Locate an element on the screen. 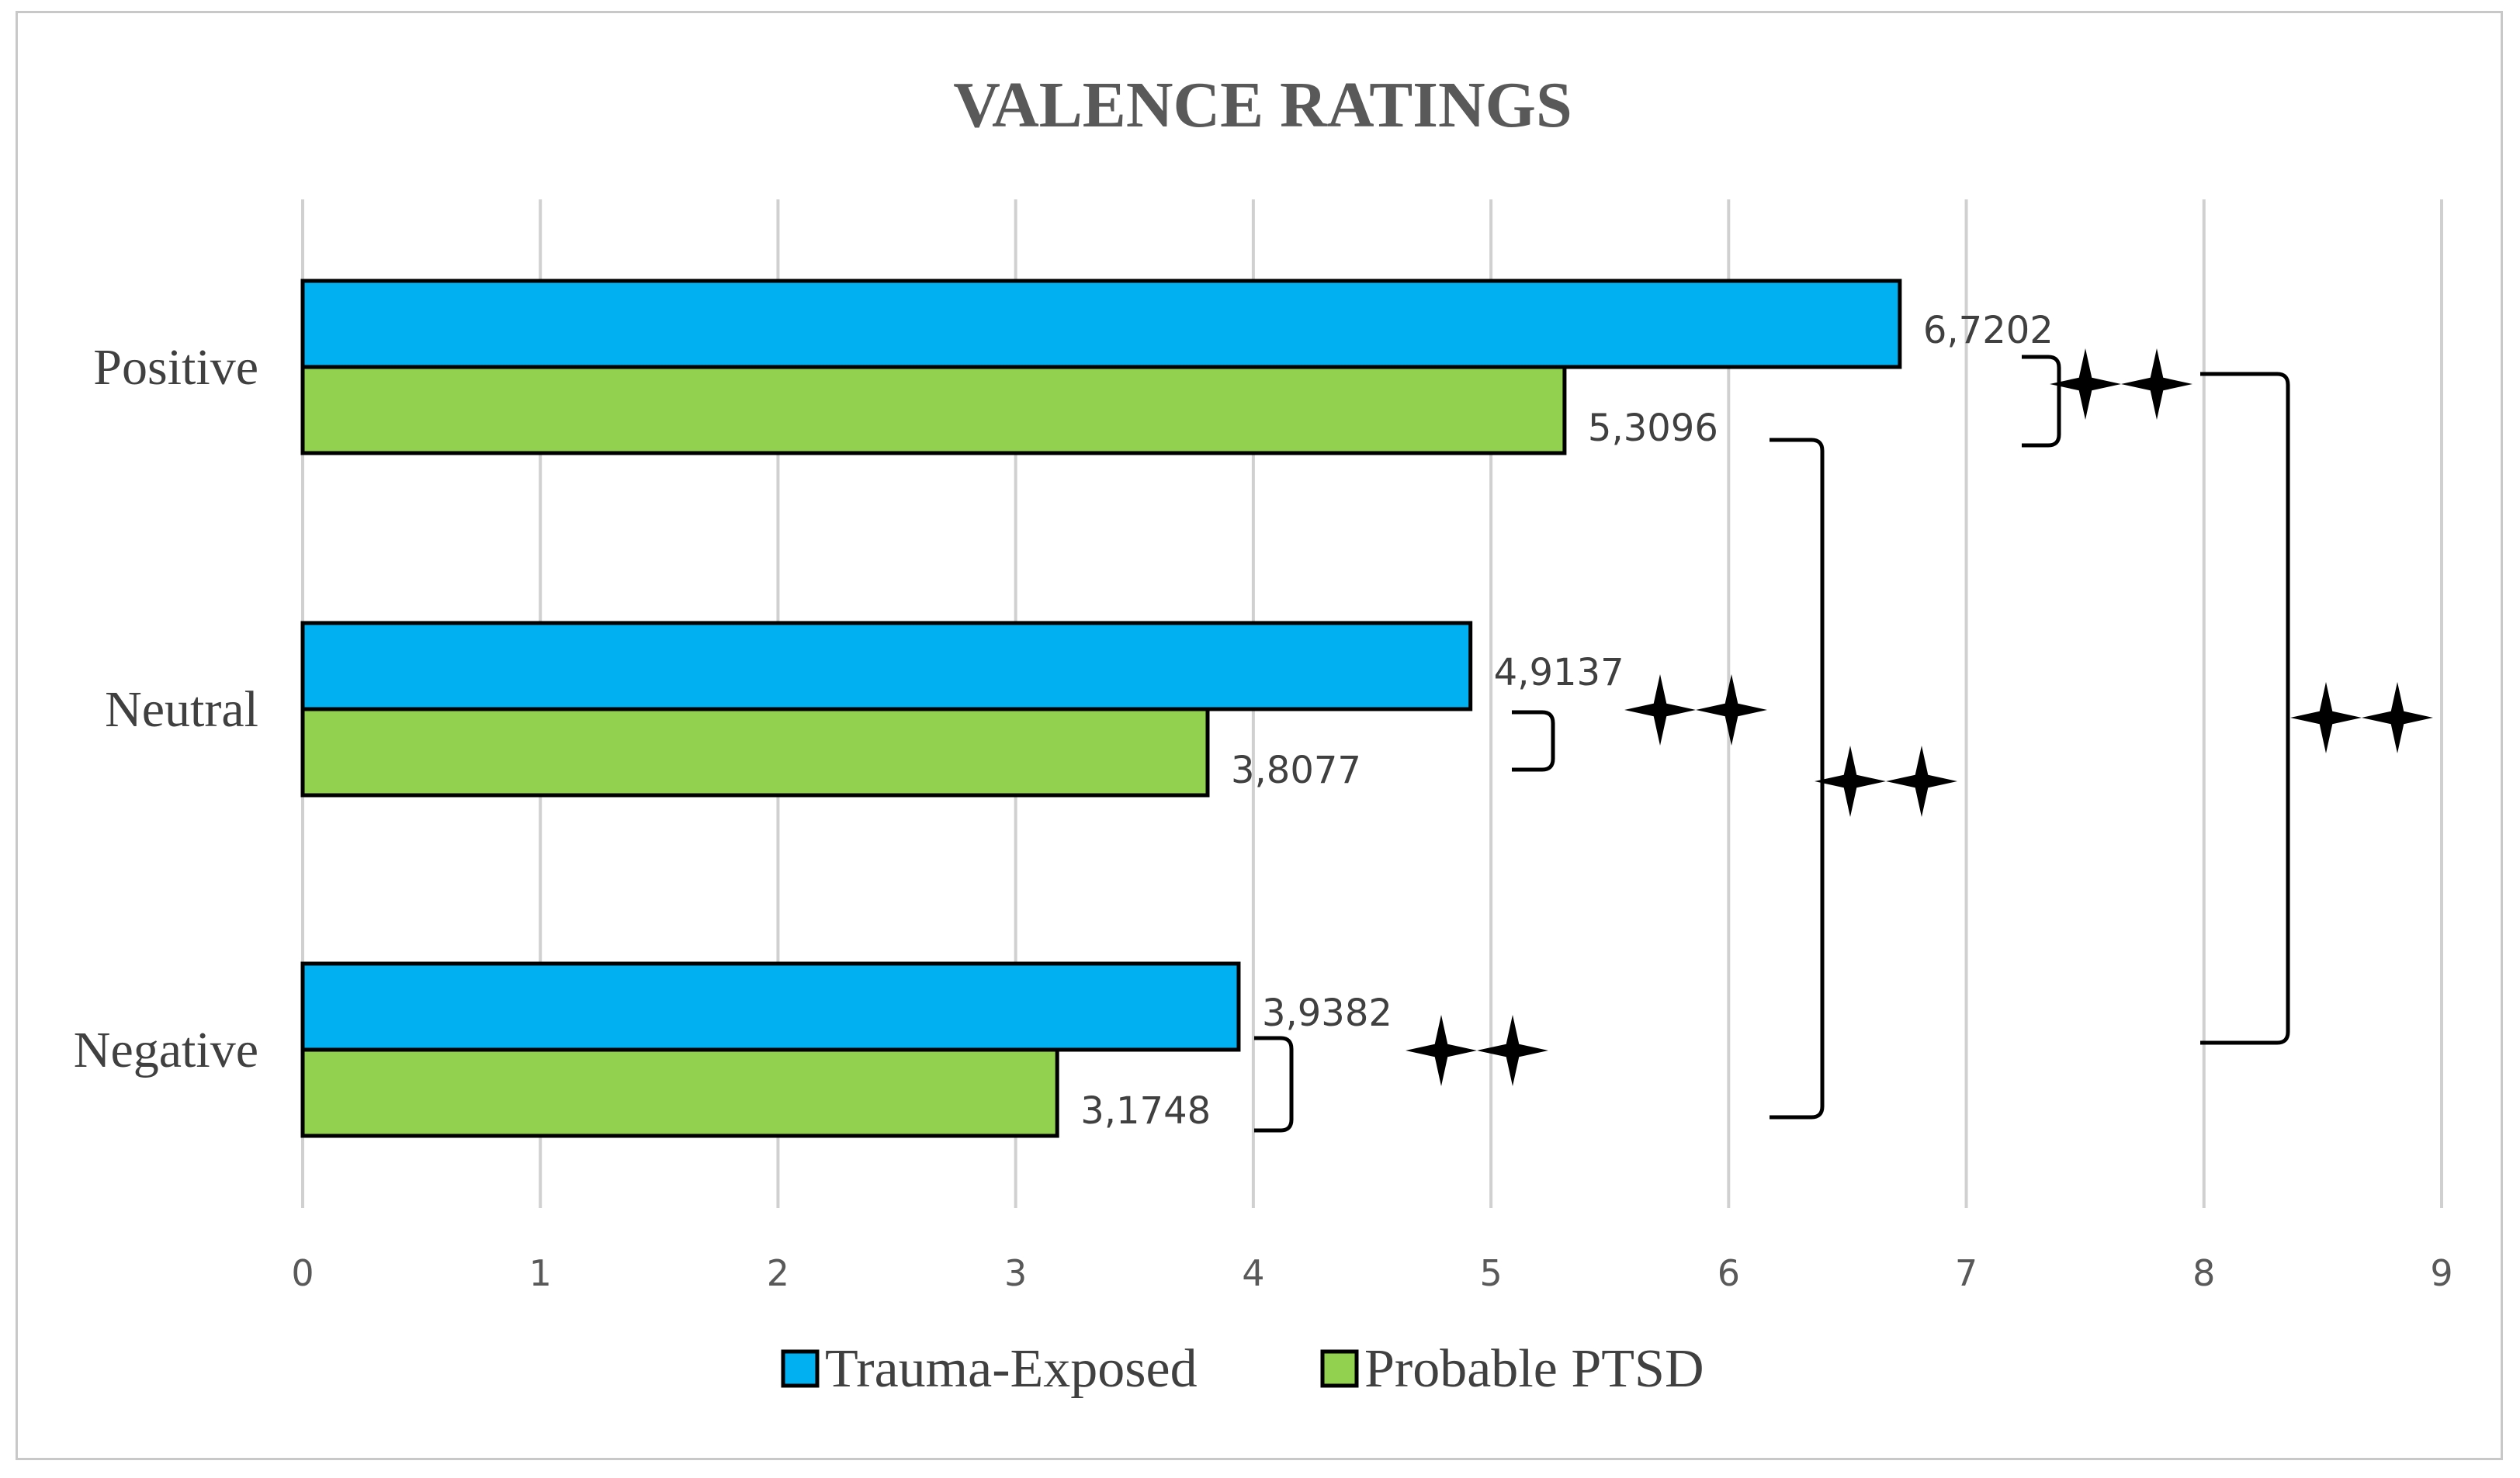 Image resolution: width=2520 pixels, height=1478 pixels. legend: Trauma-Exposed Probable PTSD is located at coordinates (1242, 1369).